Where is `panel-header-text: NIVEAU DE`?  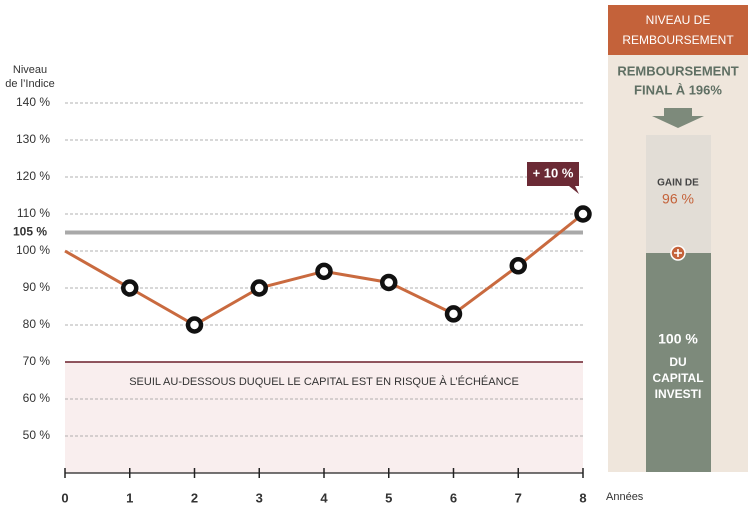
panel-header-text: NIVEAU DE is located at coordinates (678, 20).